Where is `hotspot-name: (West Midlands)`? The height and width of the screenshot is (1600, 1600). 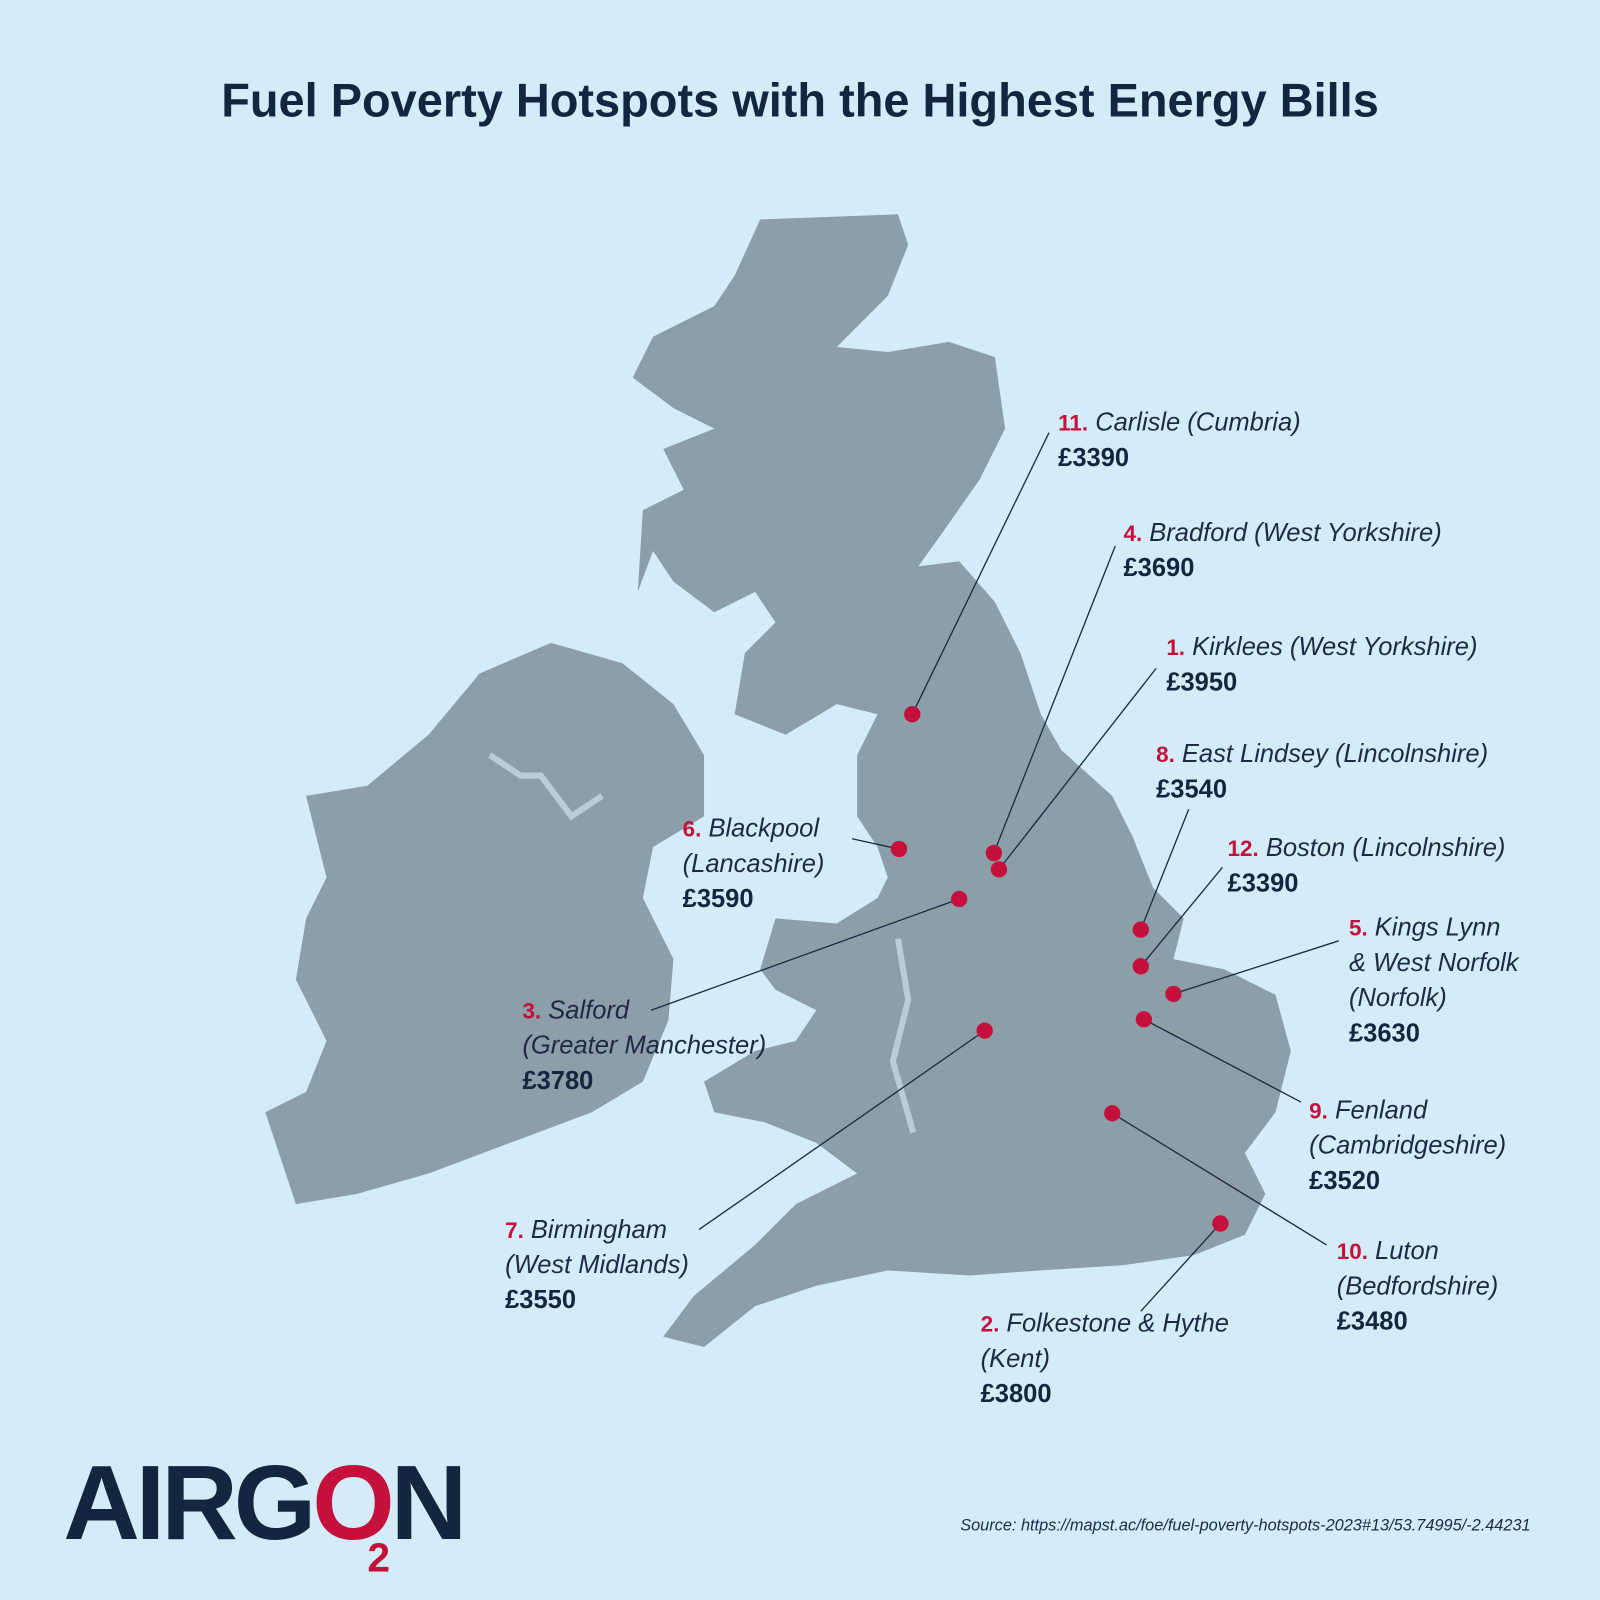
hotspot-name: (West Midlands) is located at coordinates (597, 1265).